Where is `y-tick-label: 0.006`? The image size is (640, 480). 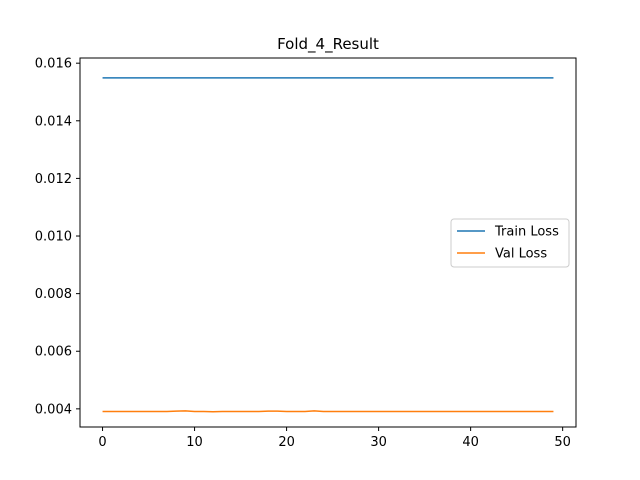 y-tick-label: 0.006 is located at coordinates (53, 352).